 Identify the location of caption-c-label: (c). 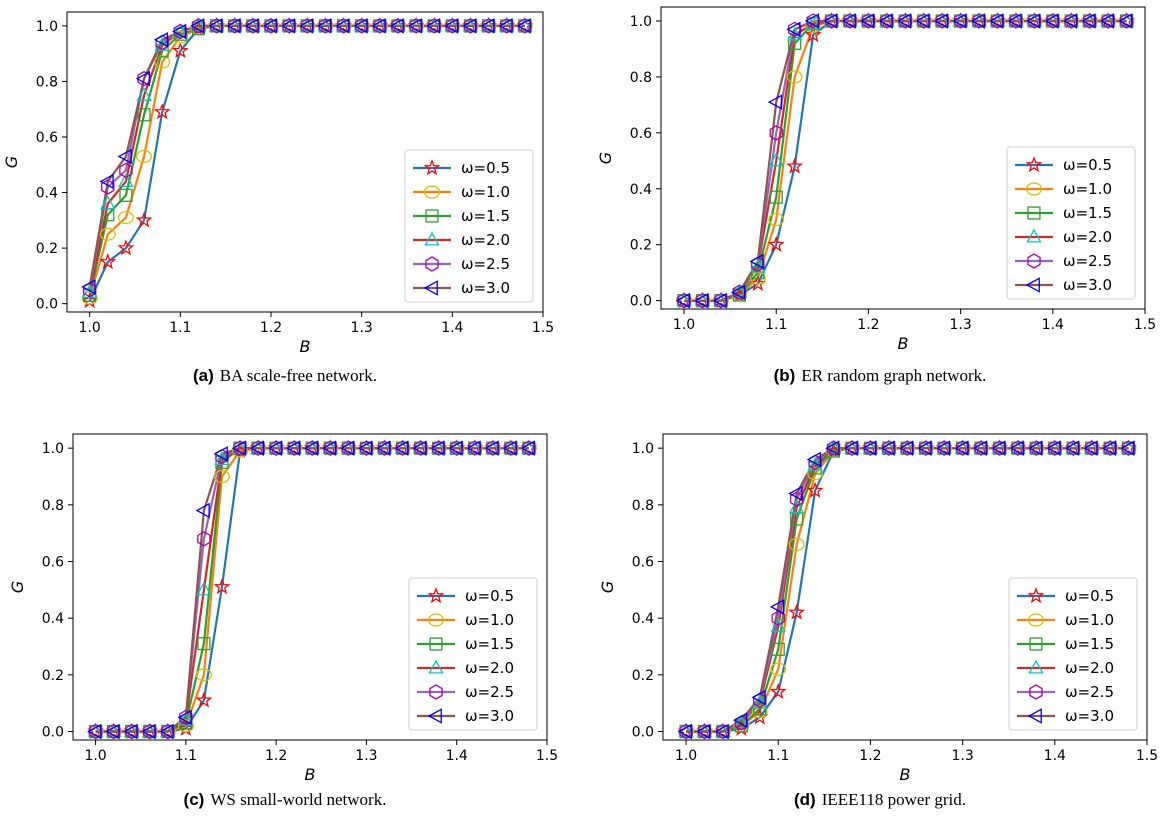
(194, 799).